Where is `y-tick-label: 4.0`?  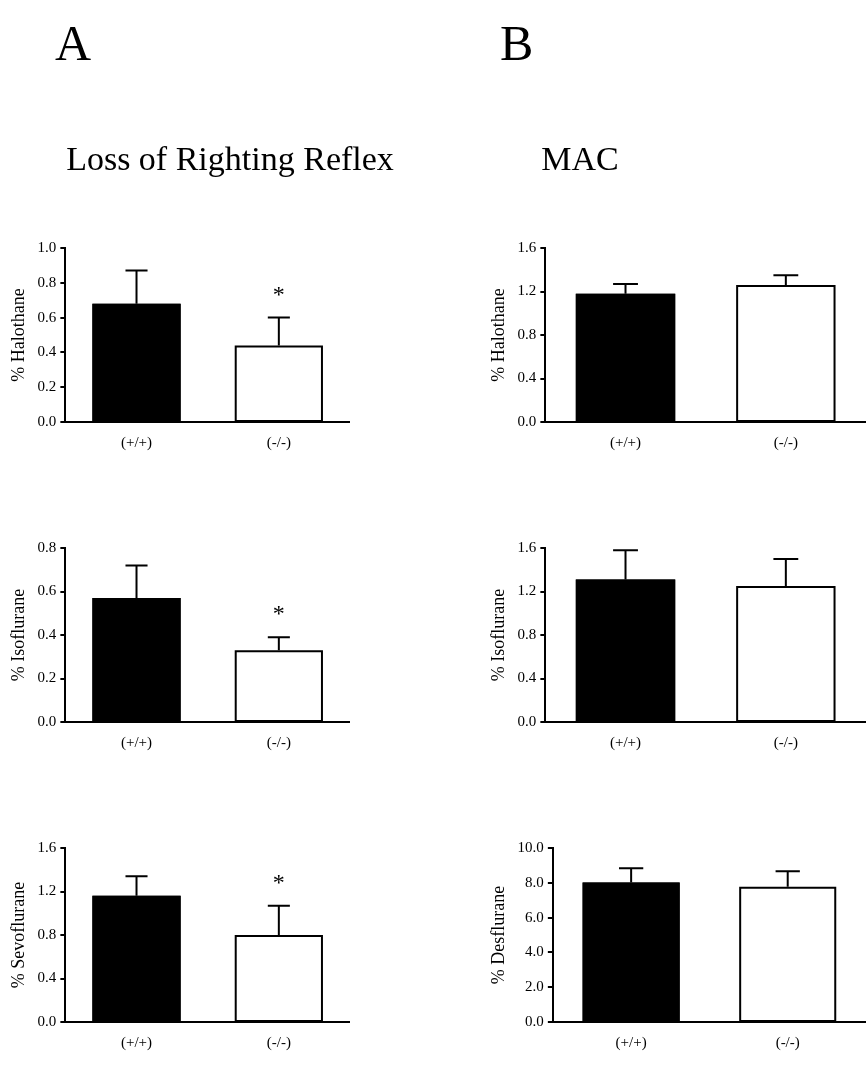
y-tick-label: 4.0 is located at coordinates (534, 951).